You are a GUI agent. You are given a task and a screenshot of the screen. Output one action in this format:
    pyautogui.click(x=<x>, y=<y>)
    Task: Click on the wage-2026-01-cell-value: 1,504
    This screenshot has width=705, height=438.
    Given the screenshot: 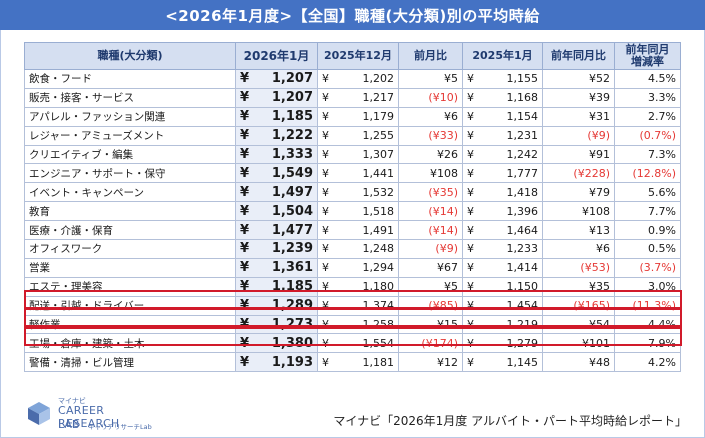 What is the action you would take?
    pyautogui.click(x=292, y=211)
    